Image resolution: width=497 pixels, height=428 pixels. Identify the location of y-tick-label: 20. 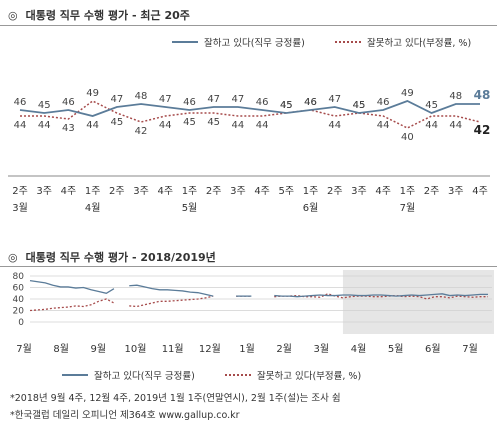
(19, 312).